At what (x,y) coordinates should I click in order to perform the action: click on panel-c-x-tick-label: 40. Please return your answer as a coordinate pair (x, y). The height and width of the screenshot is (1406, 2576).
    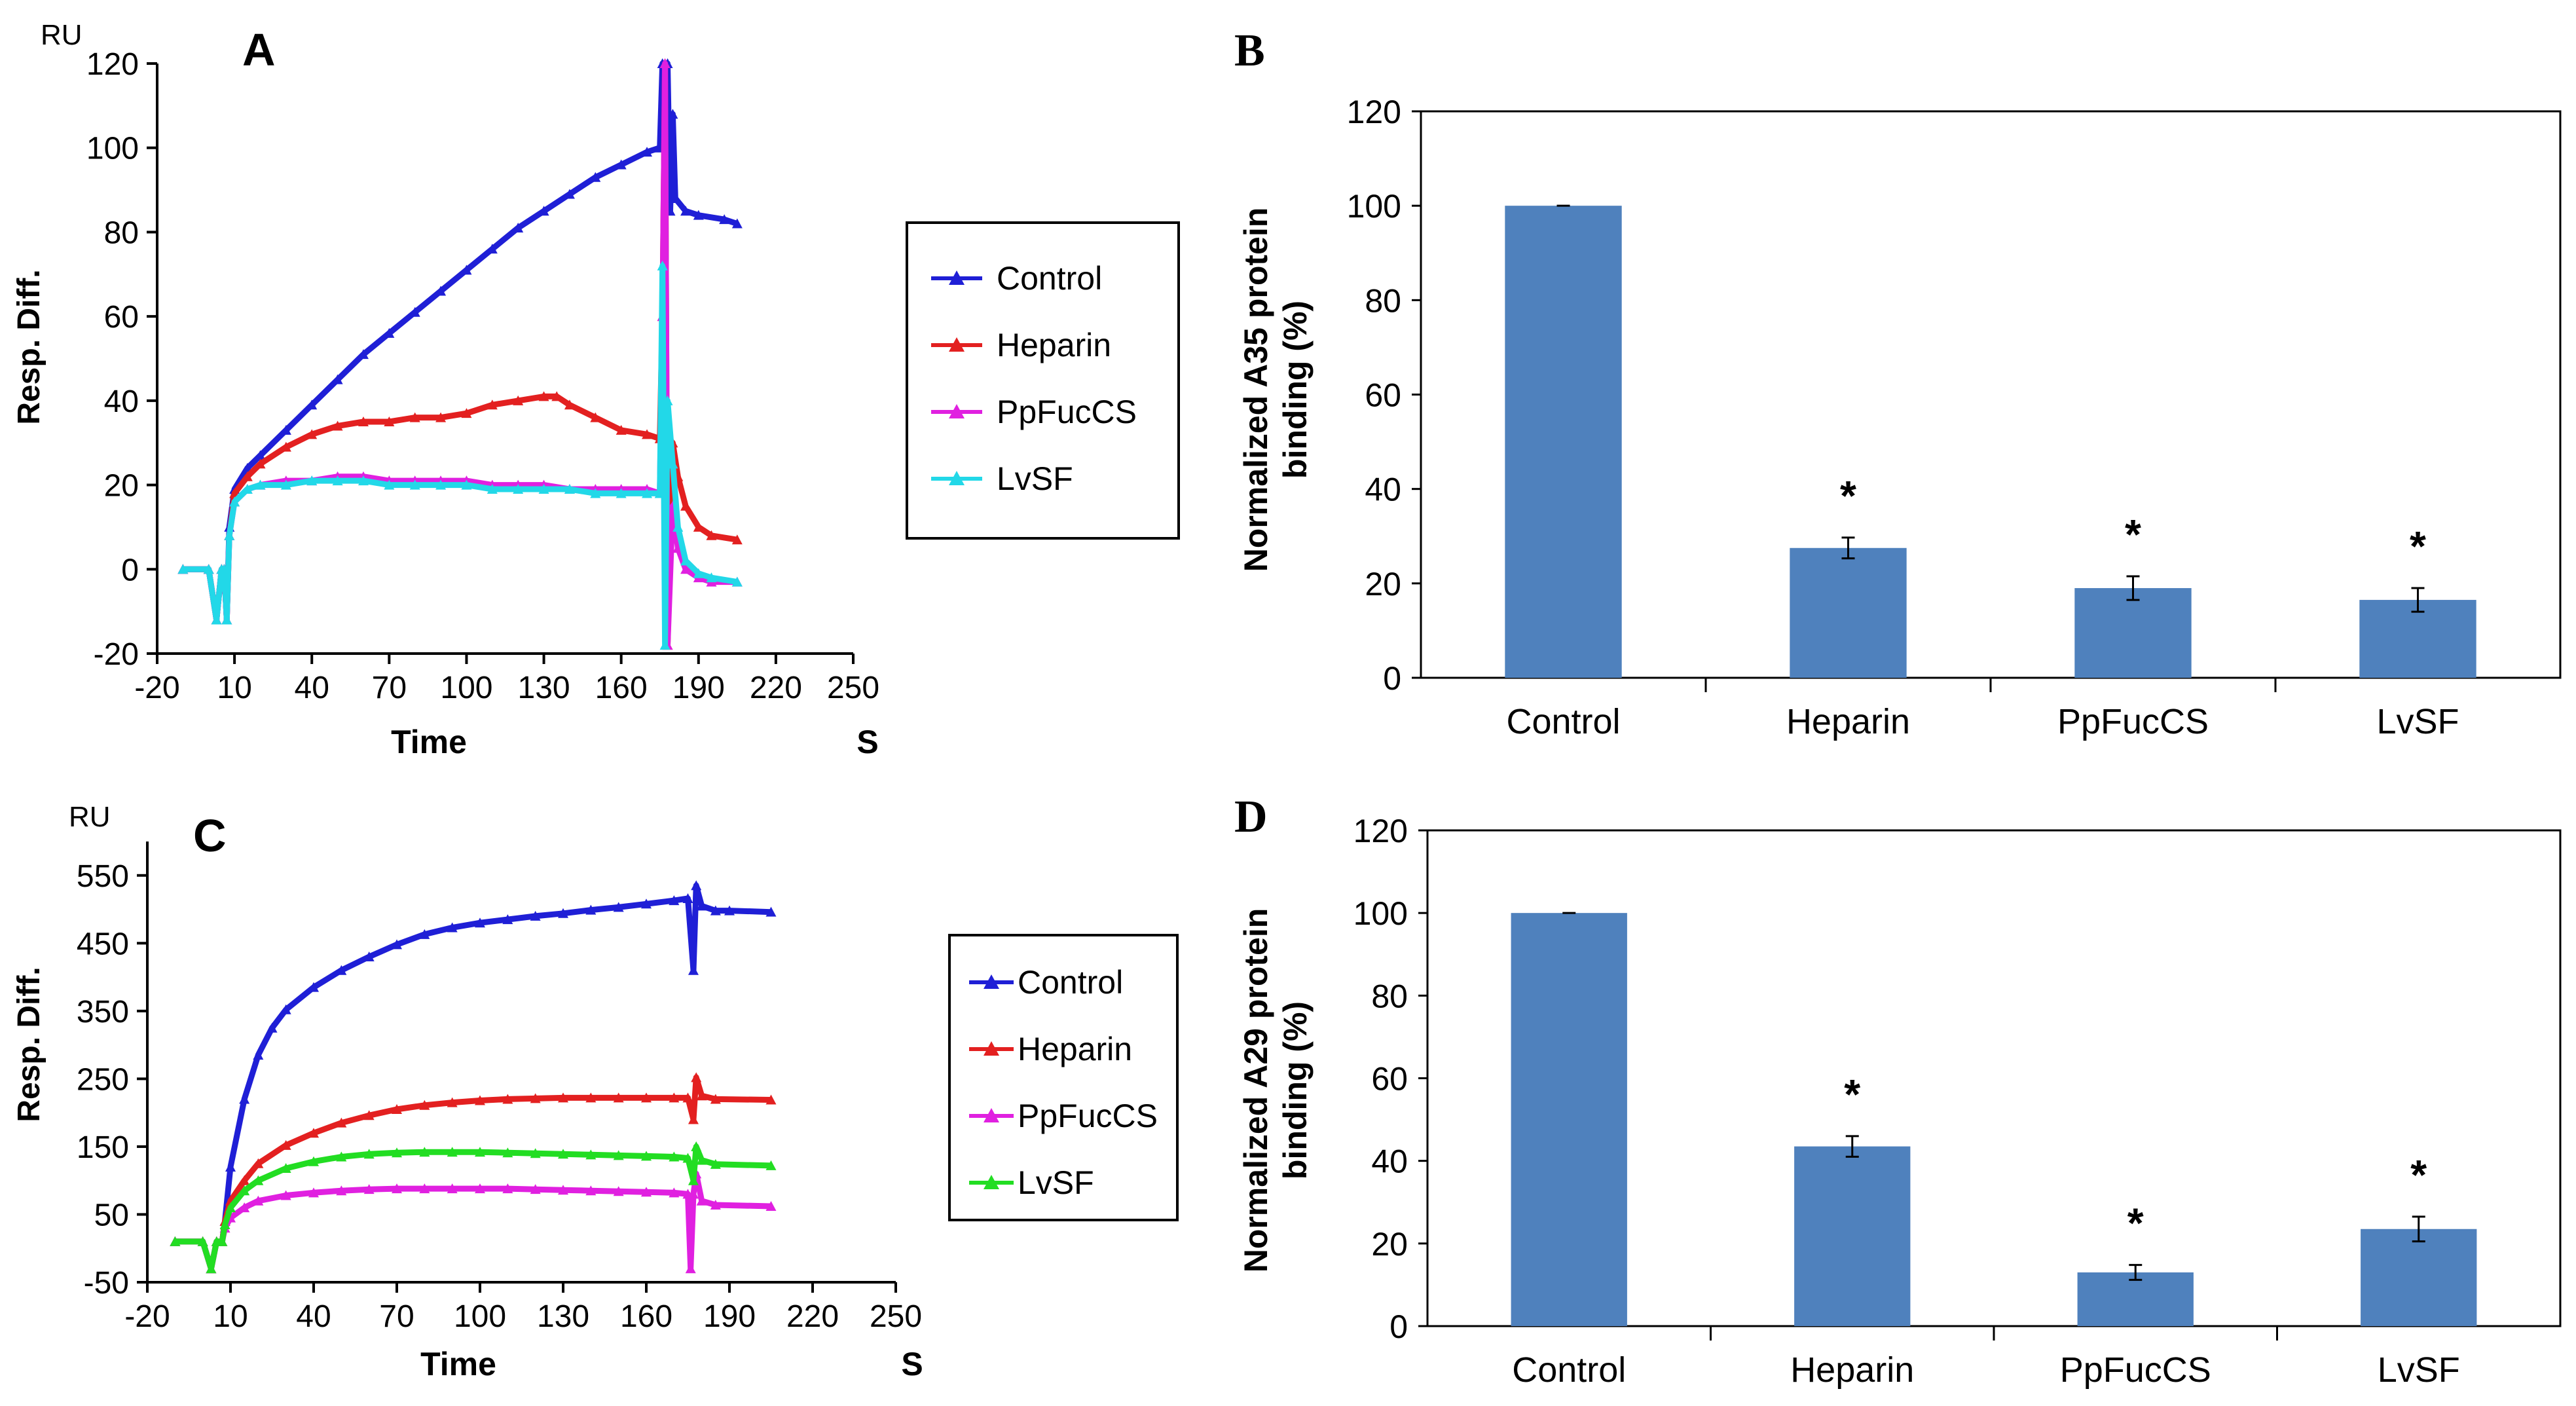
    Looking at the image, I should click on (313, 1316).